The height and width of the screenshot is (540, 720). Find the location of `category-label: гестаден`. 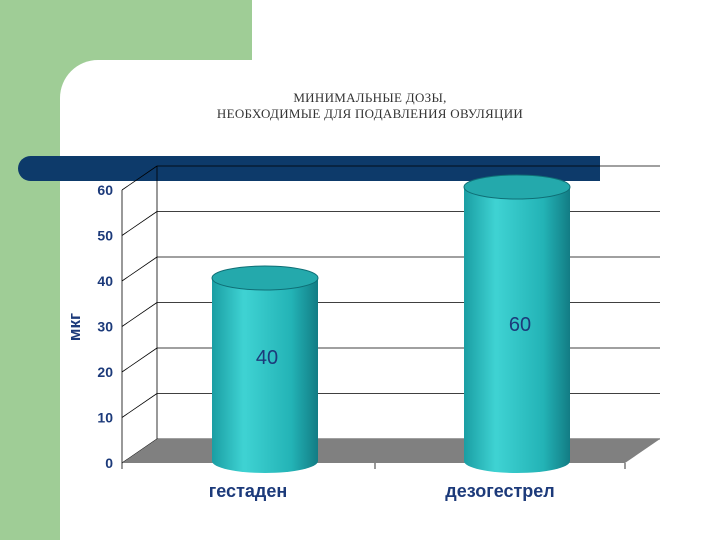

category-label: гестаден is located at coordinates (248, 491).